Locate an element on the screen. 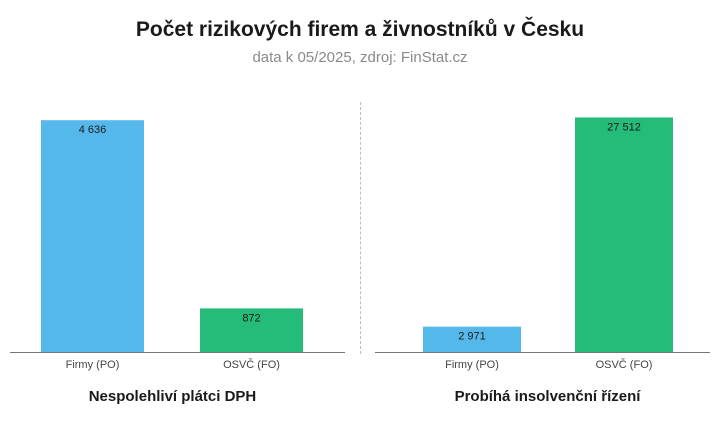 This screenshot has width=720, height=423. value-label-osvc-fo-panel-1: 872 is located at coordinates (251, 318).